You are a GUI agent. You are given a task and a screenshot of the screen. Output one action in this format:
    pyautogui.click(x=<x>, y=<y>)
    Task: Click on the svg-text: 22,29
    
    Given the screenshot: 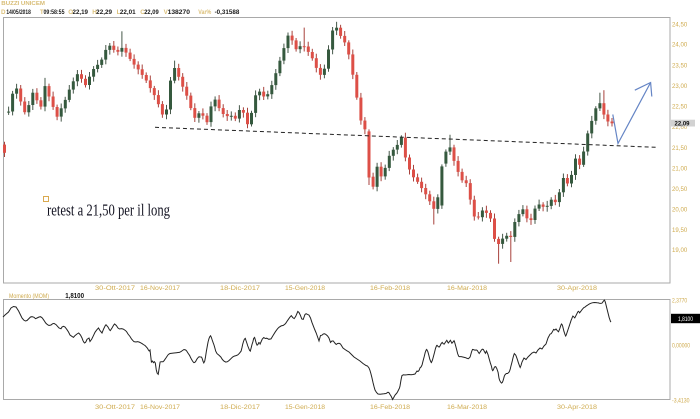 What is the action you would take?
    pyautogui.click(x=104, y=12)
    